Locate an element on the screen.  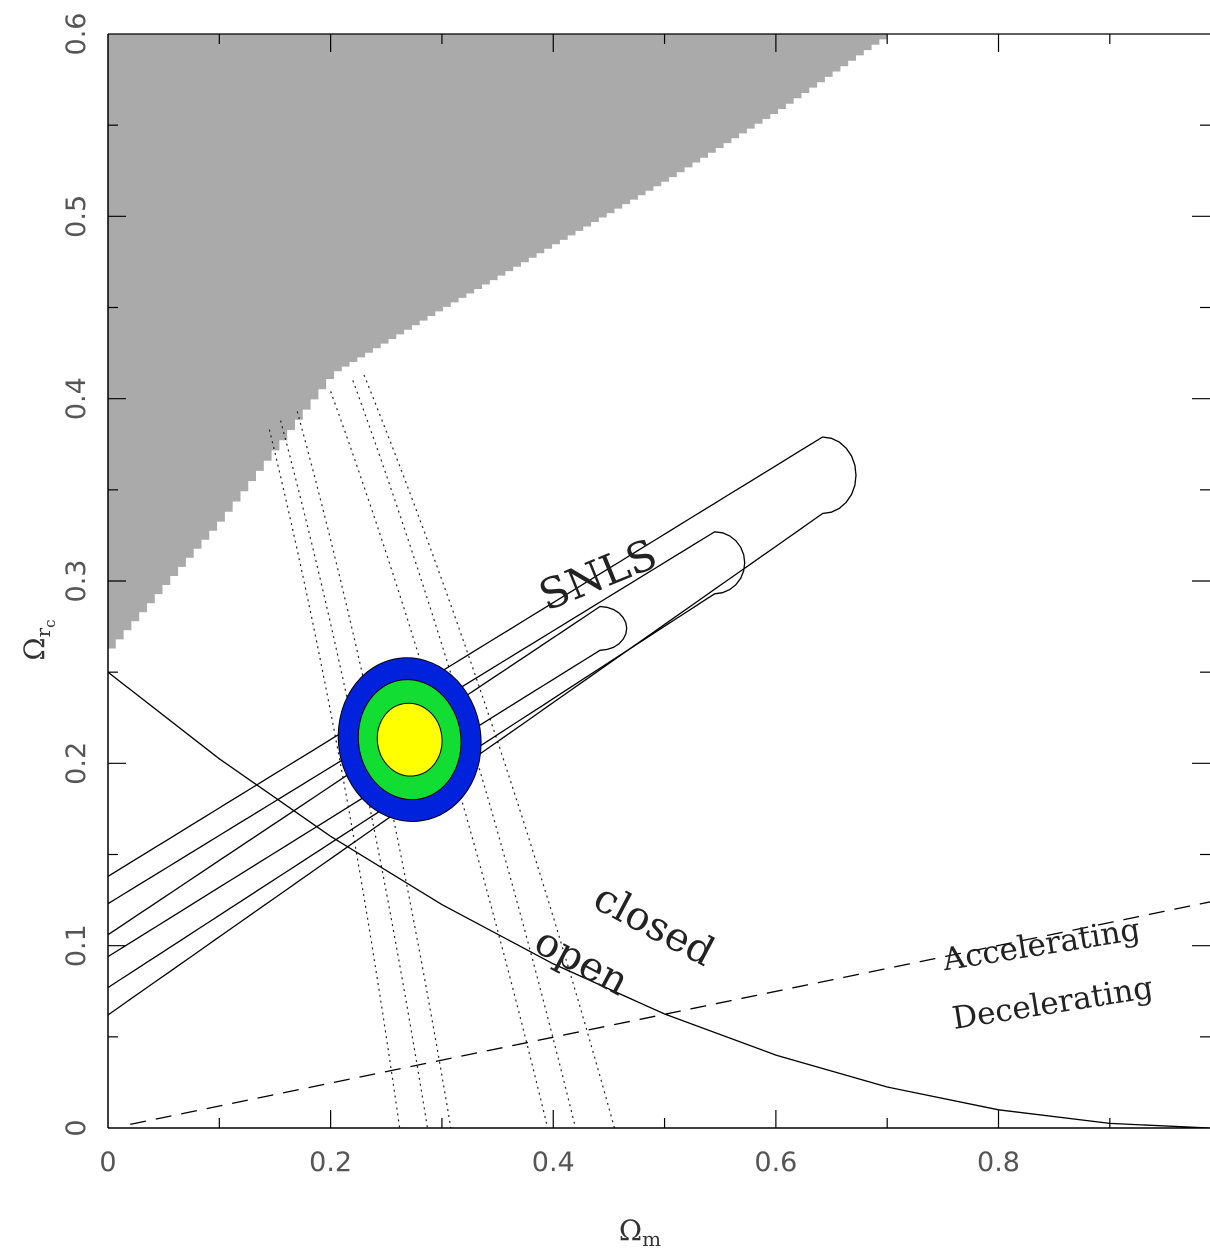
y-tick-label: 0.6 is located at coordinates (76, 34).